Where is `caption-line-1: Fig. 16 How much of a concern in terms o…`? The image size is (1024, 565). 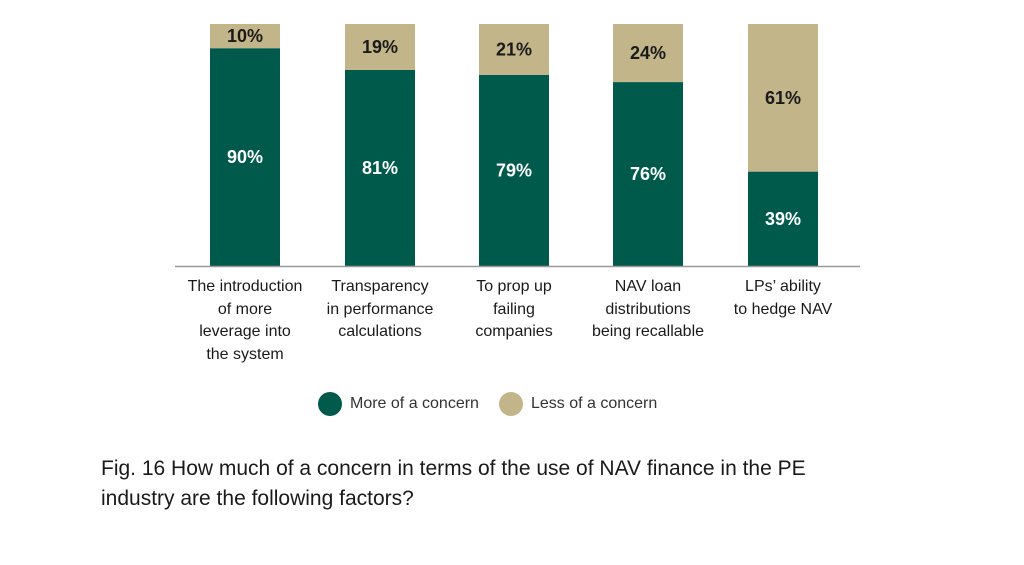 caption-line-1: Fig. 16 How much of a concern in terms o… is located at coordinates (453, 468).